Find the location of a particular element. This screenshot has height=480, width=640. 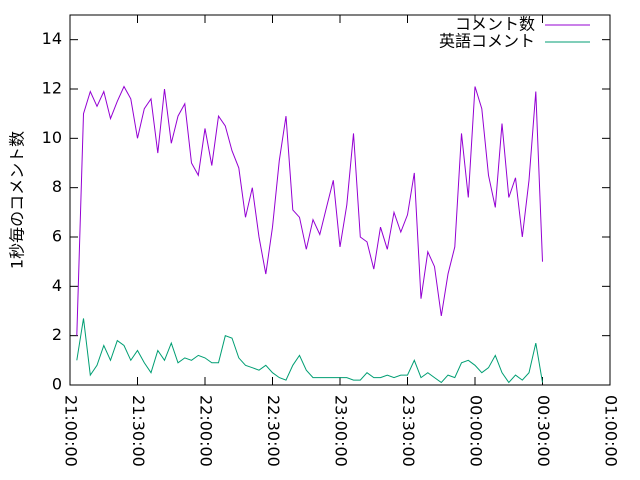

y-tick-label: 10 is located at coordinates (52, 137).